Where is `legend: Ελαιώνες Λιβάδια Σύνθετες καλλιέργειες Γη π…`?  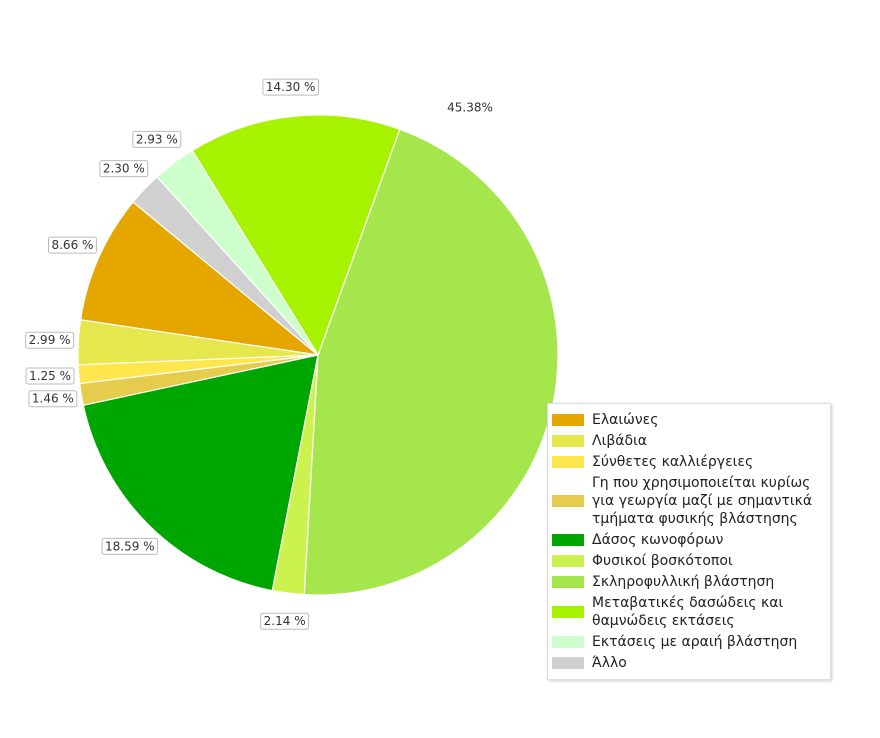 legend: Ελαιώνες Λιβάδια Σύνθετες καλλιέργειες Γη π… is located at coordinates (689, 541).